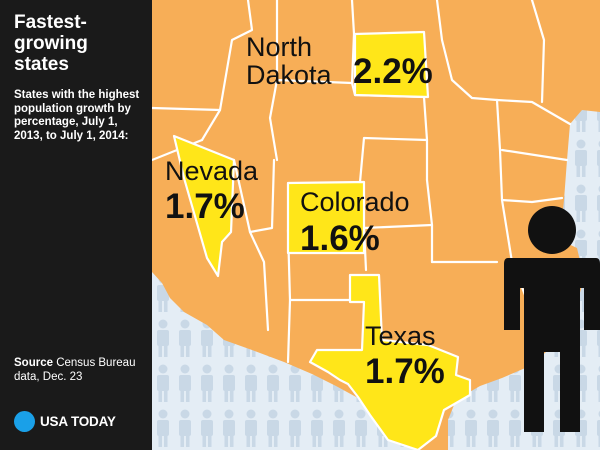 This screenshot has width=600, height=450. What do you see at coordinates (393, 71) in the screenshot?
I see `growth-north-dakota: 2.2%` at bounding box center [393, 71].